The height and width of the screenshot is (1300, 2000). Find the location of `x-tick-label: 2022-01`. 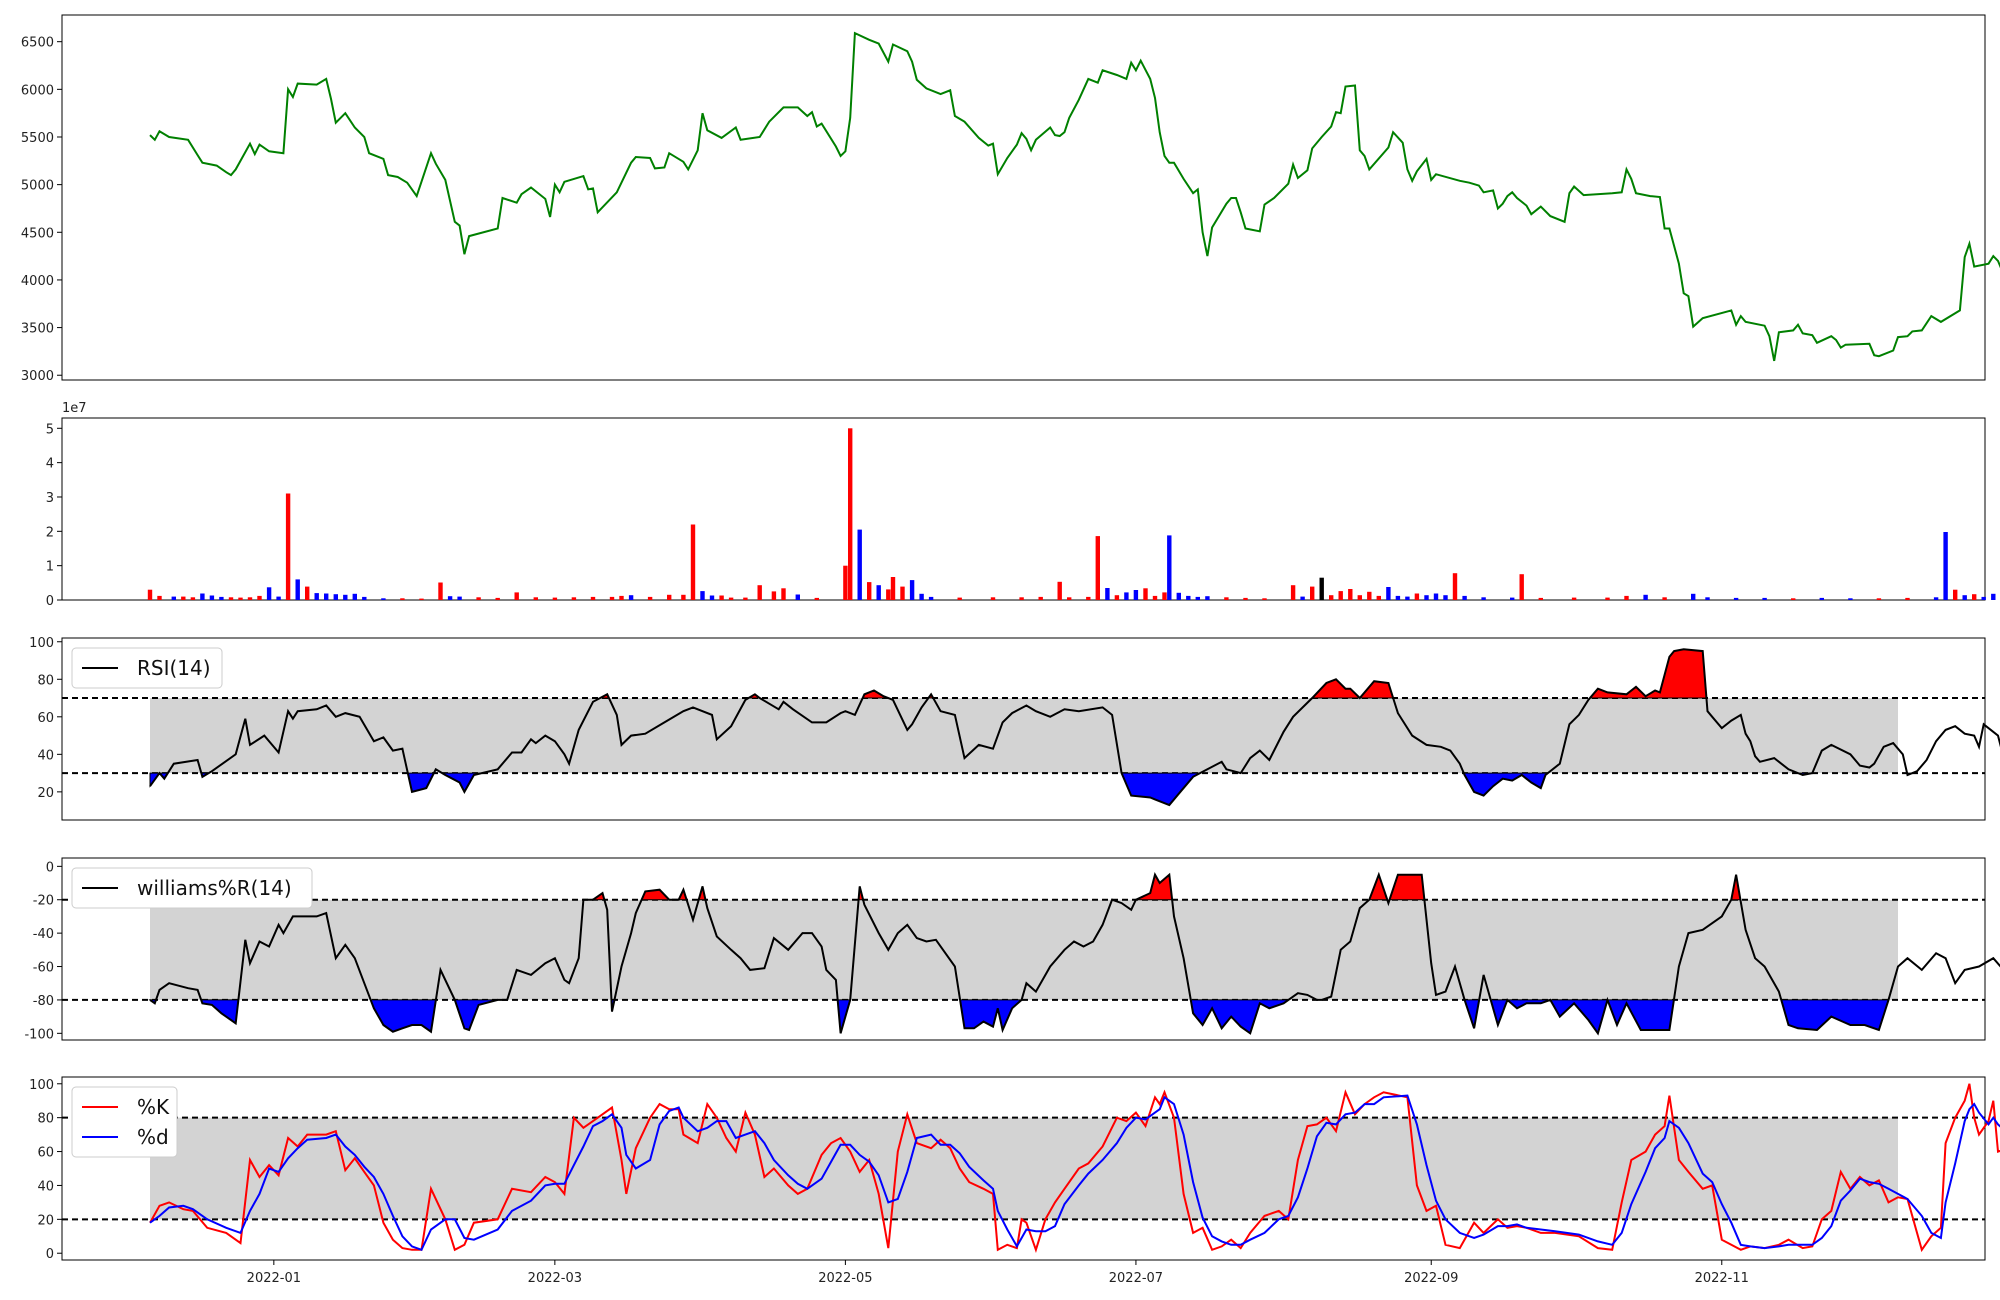

x-tick-label: 2022-01 is located at coordinates (274, 1278).